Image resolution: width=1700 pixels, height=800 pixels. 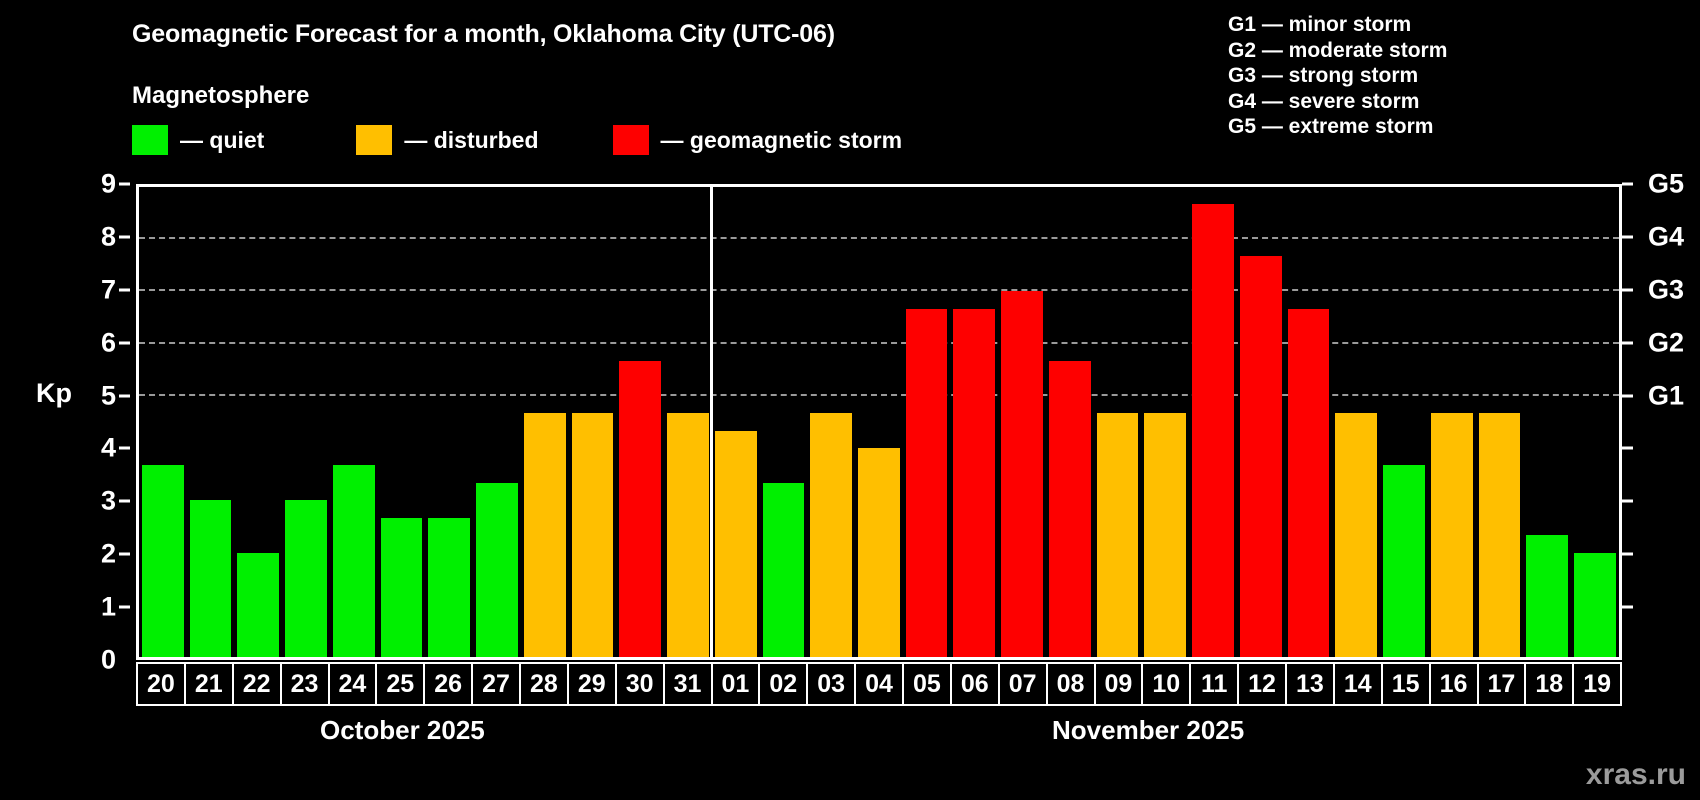 I want to click on g-scale-key-row: G2 — moderate storm, so click(x=1338, y=50).